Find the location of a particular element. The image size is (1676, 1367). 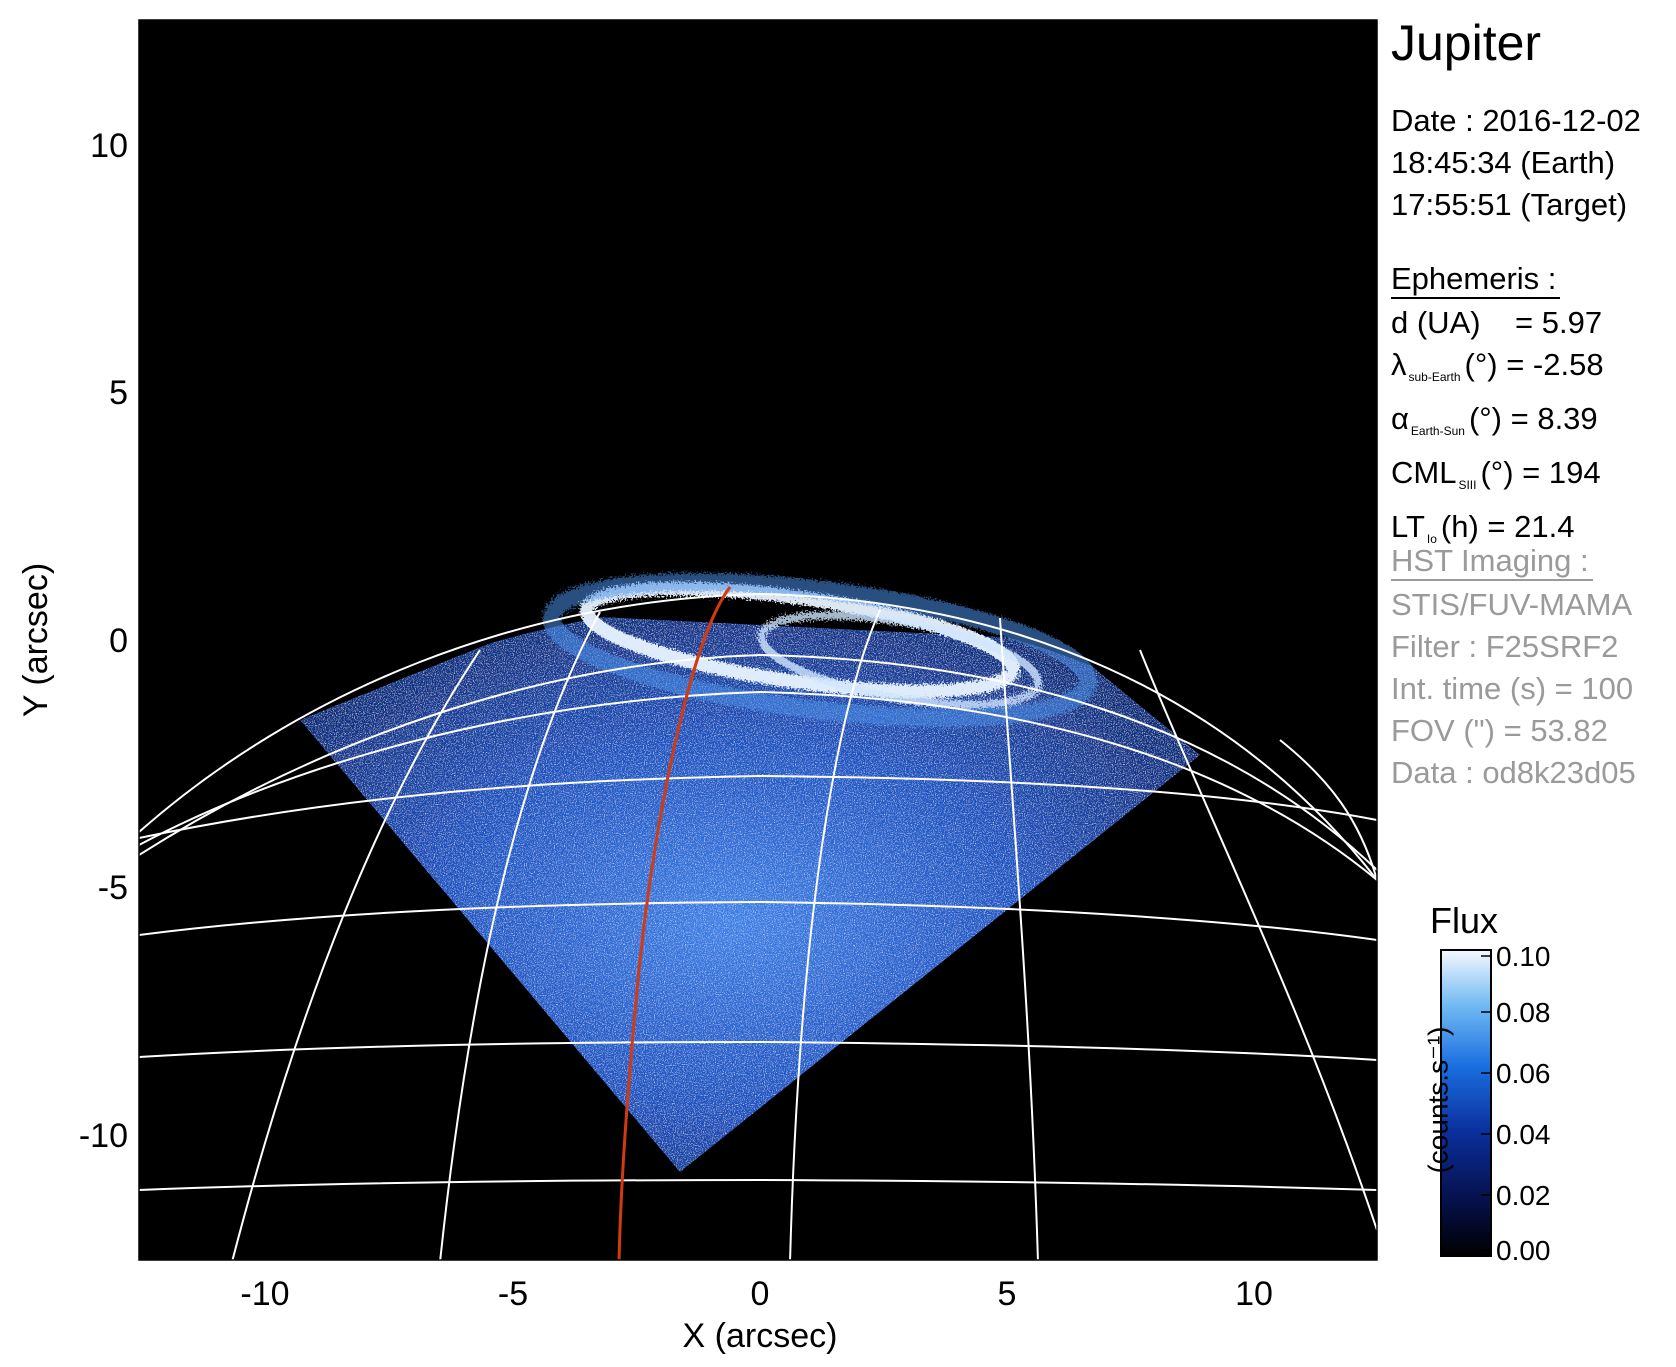

distance-line: d (UA) = 5.97 is located at coordinates (1497, 322).